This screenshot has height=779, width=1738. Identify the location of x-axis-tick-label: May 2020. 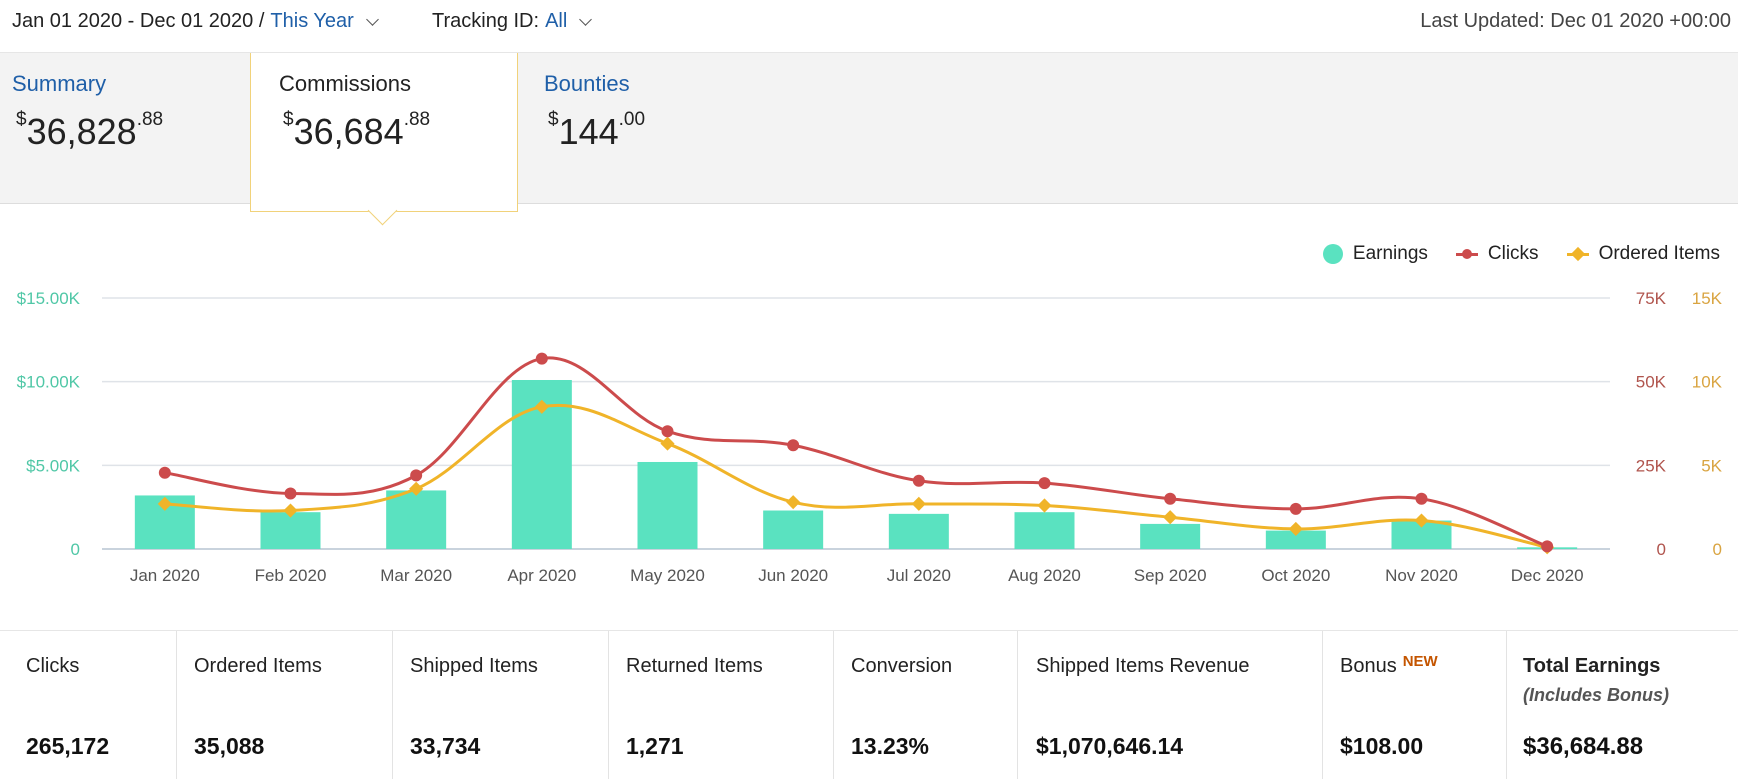
(667, 575).